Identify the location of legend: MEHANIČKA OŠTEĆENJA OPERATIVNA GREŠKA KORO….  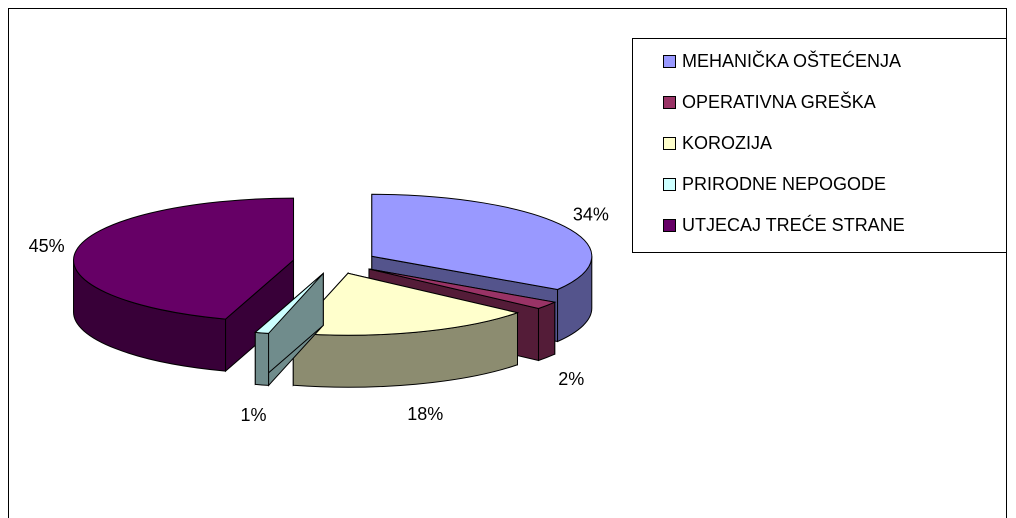
(784, 142).